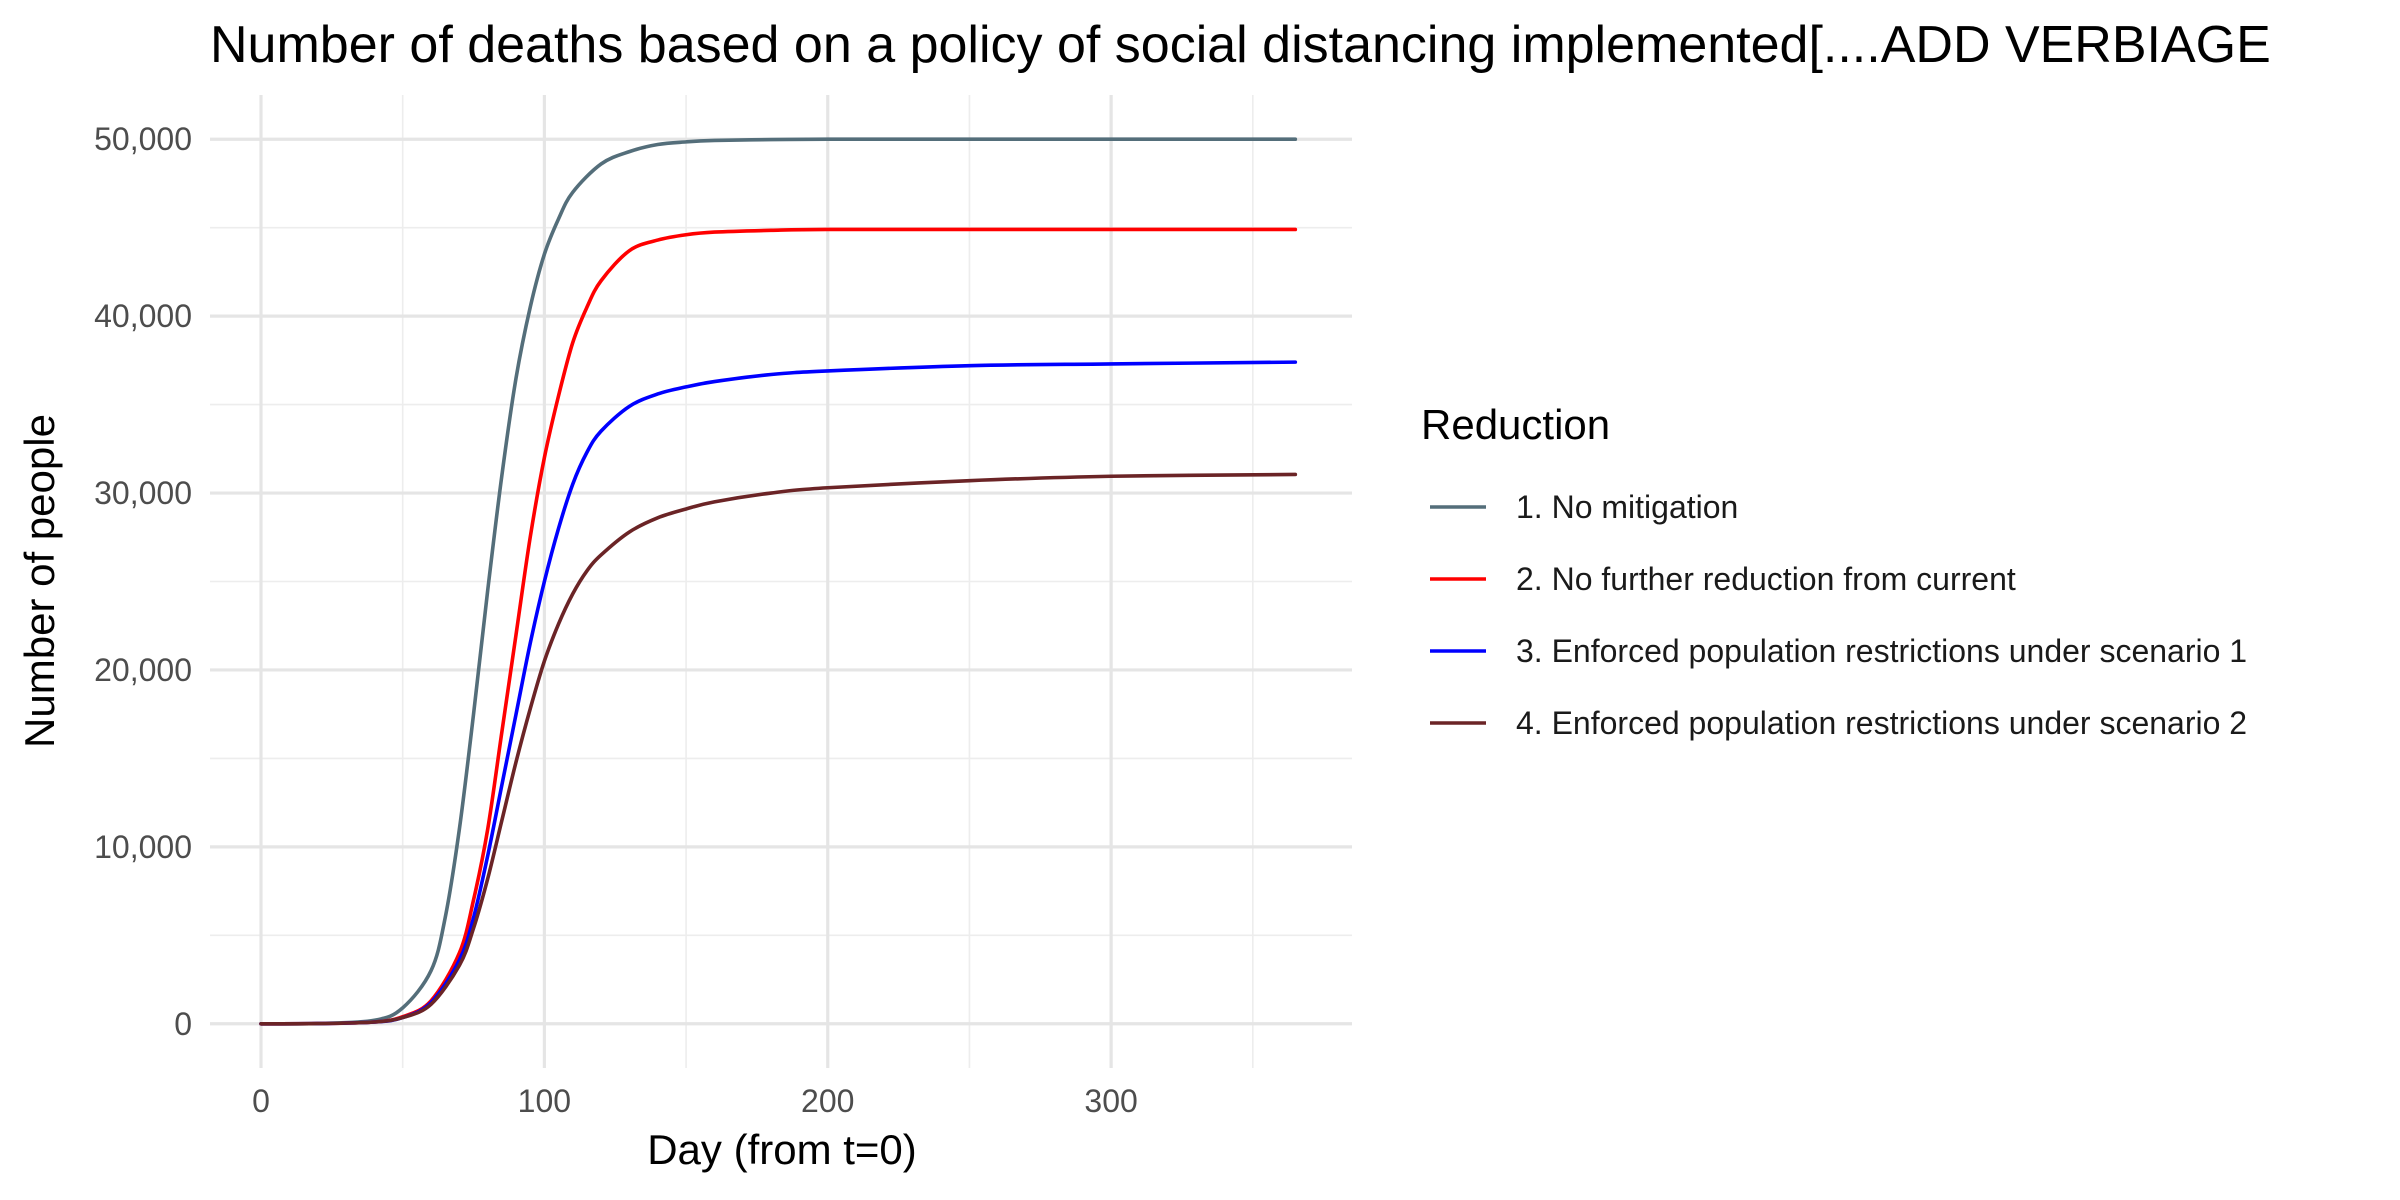 The image size is (2400, 1200). What do you see at coordinates (261, 1101) in the screenshot?
I see `x-tick-label: 0` at bounding box center [261, 1101].